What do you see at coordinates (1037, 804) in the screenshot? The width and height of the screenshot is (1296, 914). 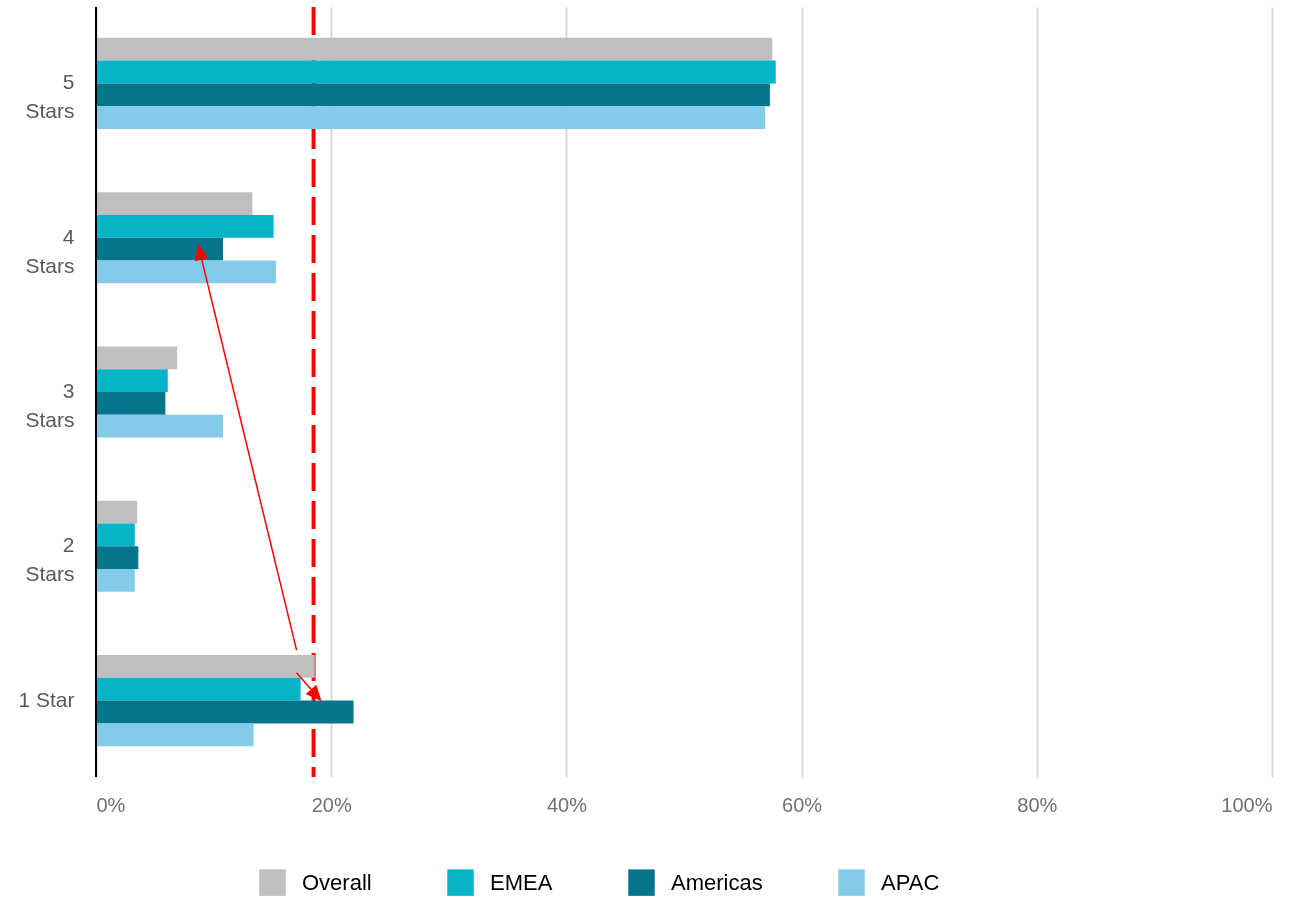 I see `x-tick-label: 80%` at bounding box center [1037, 804].